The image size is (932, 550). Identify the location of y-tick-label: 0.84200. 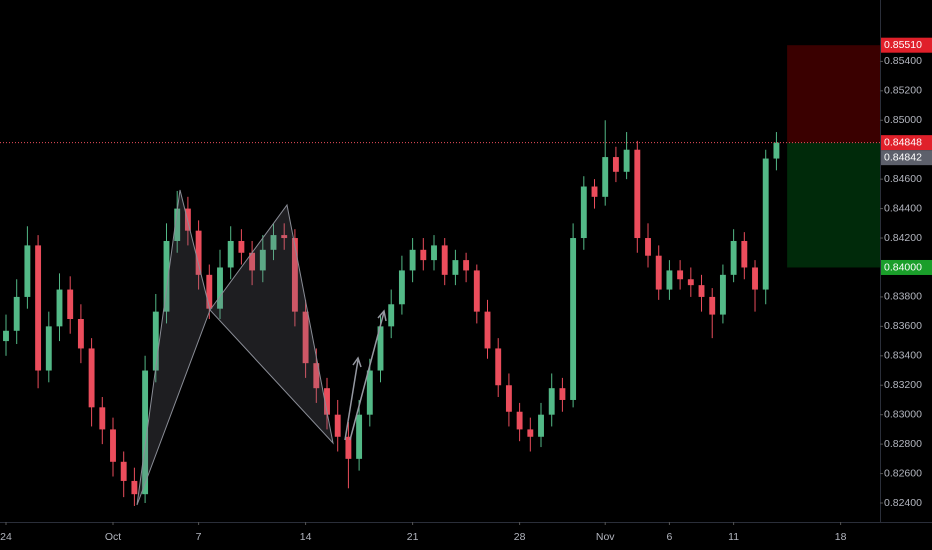
(903, 238).